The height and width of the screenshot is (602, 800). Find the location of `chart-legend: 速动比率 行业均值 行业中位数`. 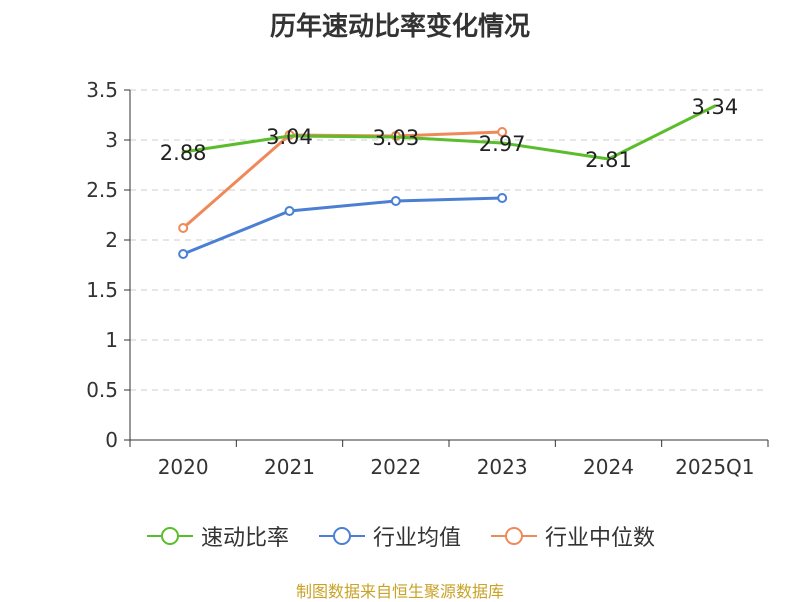

chart-legend: 速动比率 行业均值 行业中位数 is located at coordinates (400, 536).